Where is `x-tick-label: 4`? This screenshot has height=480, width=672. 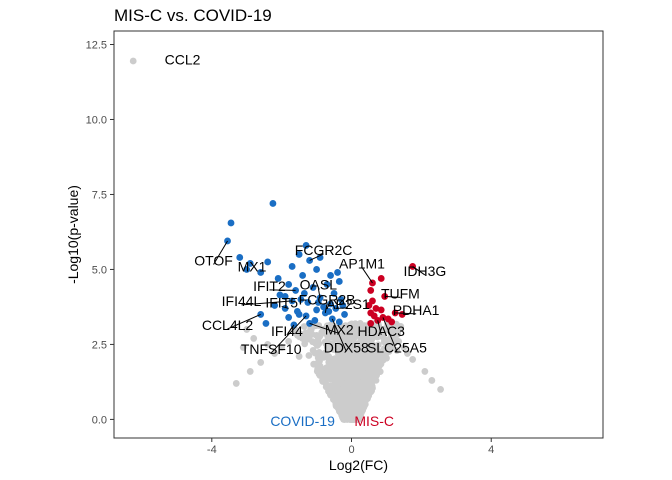 x-tick-label: 4 is located at coordinates (491, 450).